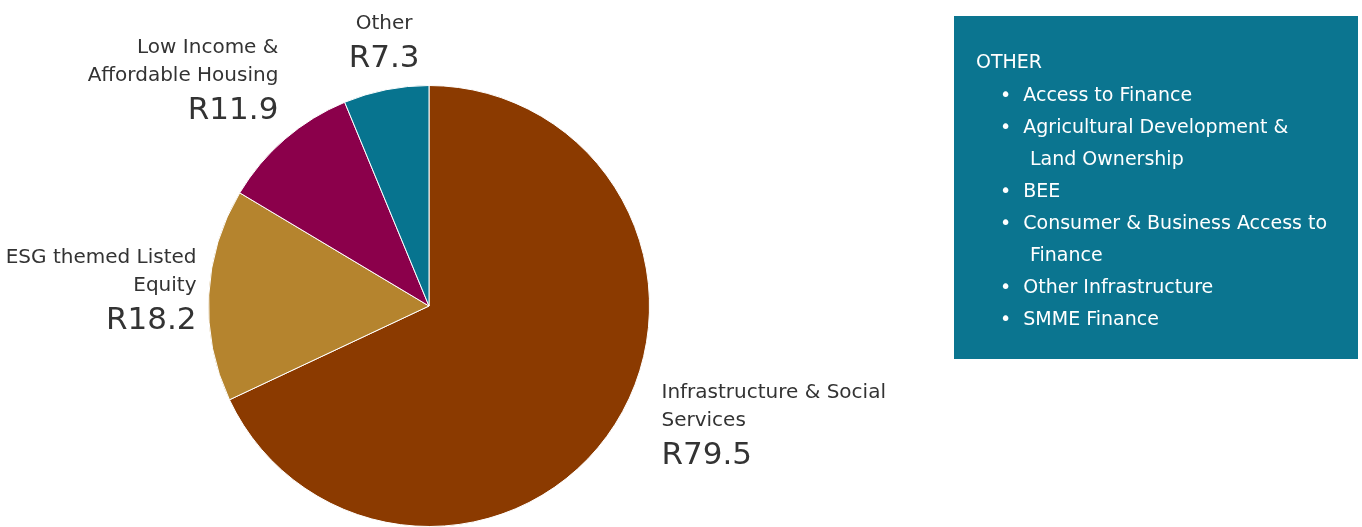 This screenshot has width=1362, height=527. What do you see at coordinates (1164, 238) in the screenshot?
I see `text: • Consumer & Business Access to Finance` at bounding box center [1164, 238].